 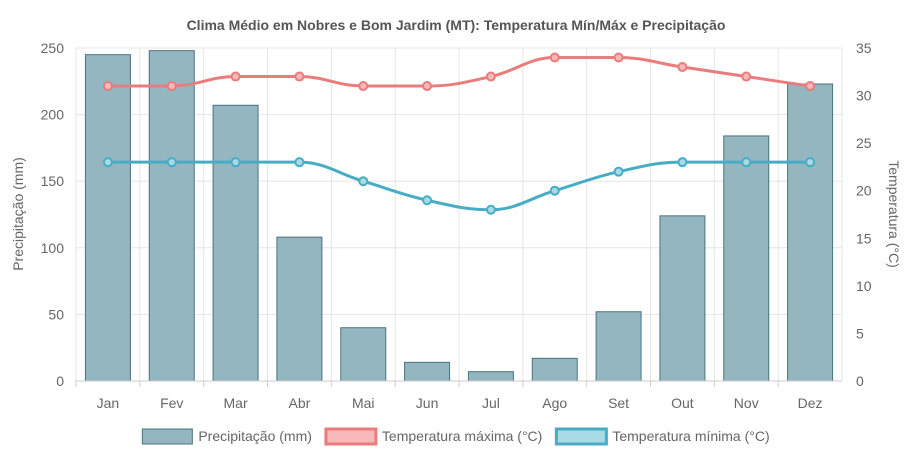 I want to click on min-temp-point-jan, so click(x=107, y=162).